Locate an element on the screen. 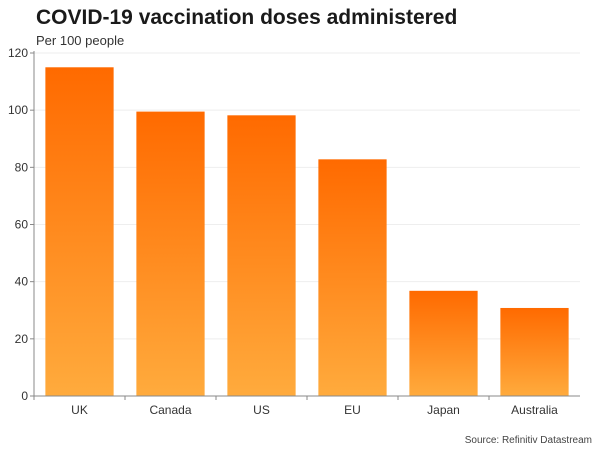 This screenshot has width=600, height=450. x-tick-label: Canada is located at coordinates (170, 410).